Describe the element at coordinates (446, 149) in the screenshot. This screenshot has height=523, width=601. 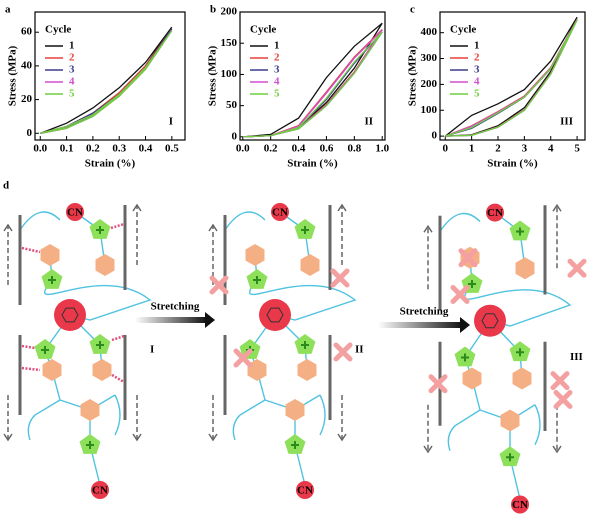
I see `x-tick-label: 0` at that location.